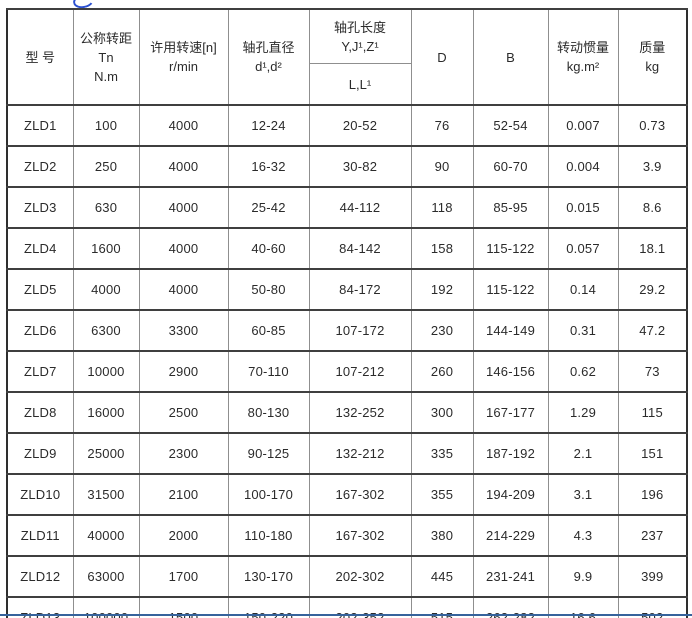 This screenshot has width=692, height=618. What do you see at coordinates (442, 330) in the screenshot?
I see `d-cell: 230` at bounding box center [442, 330].